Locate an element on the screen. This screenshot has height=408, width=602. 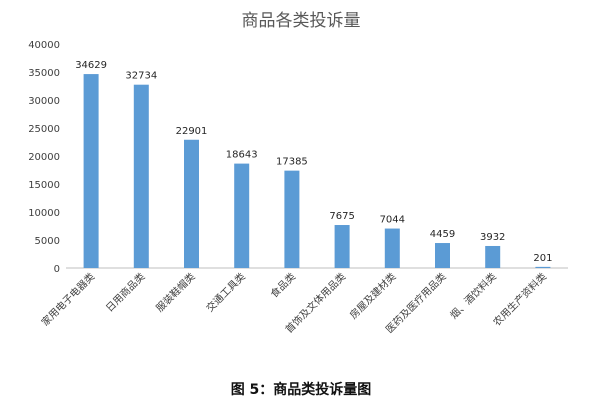
data-label: 22901 is located at coordinates (192, 131).